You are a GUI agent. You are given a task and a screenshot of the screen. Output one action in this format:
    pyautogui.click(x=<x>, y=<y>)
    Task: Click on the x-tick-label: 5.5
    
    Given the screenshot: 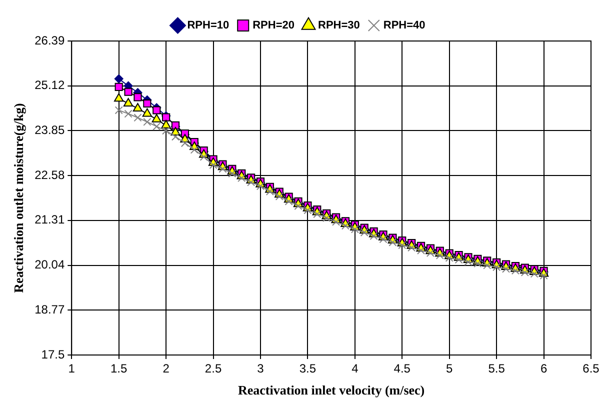 What is the action you would take?
    pyautogui.click(x=497, y=369)
    